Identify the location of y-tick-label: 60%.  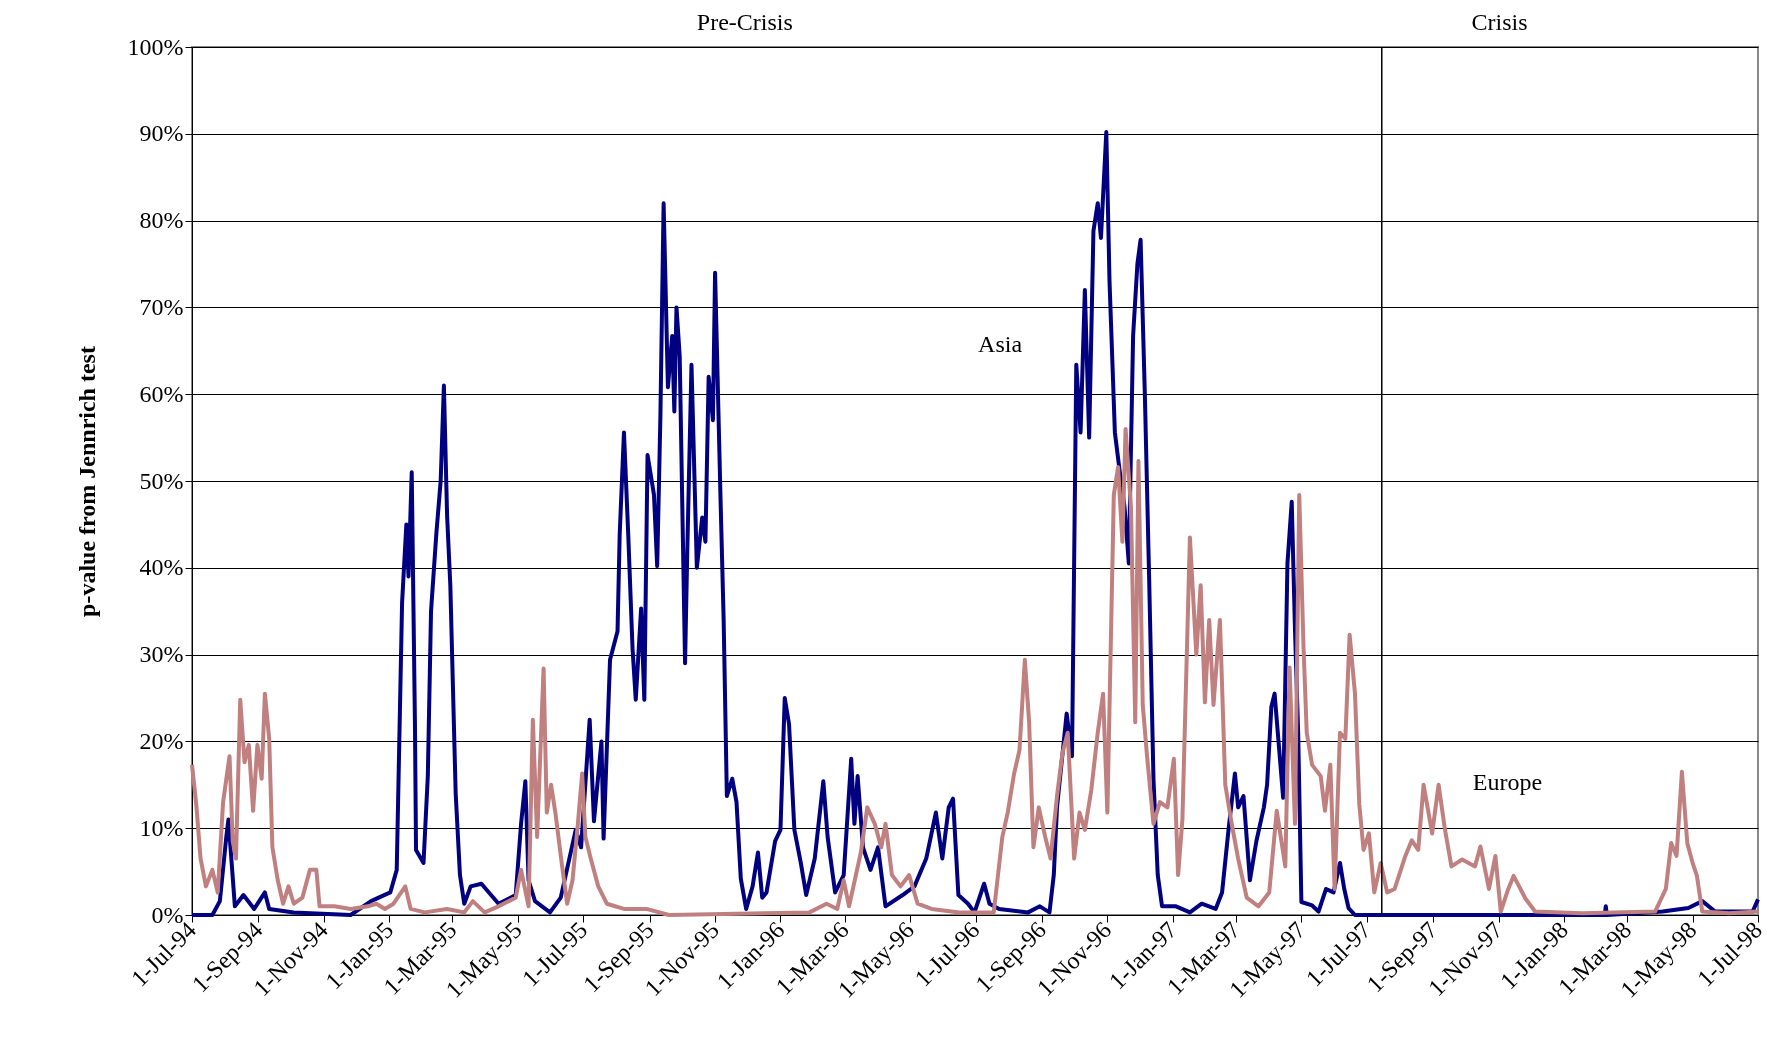
(161, 393).